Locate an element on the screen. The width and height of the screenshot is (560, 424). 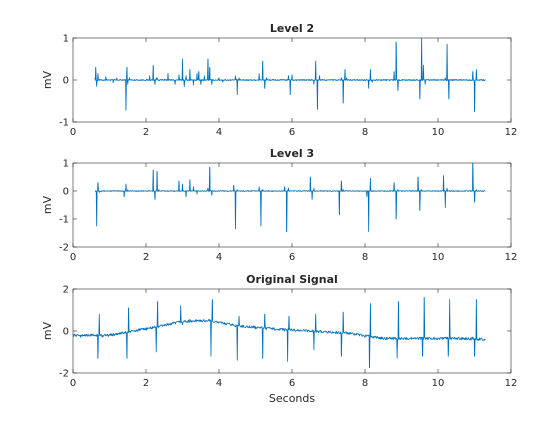
x-axis-label: Seconds is located at coordinates (292, 398).